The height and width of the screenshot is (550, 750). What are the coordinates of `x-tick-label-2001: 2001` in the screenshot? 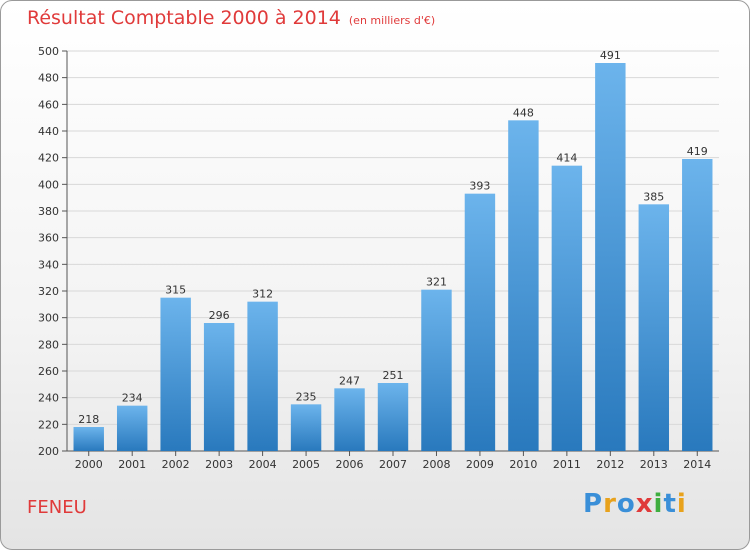 It's located at (132, 464).